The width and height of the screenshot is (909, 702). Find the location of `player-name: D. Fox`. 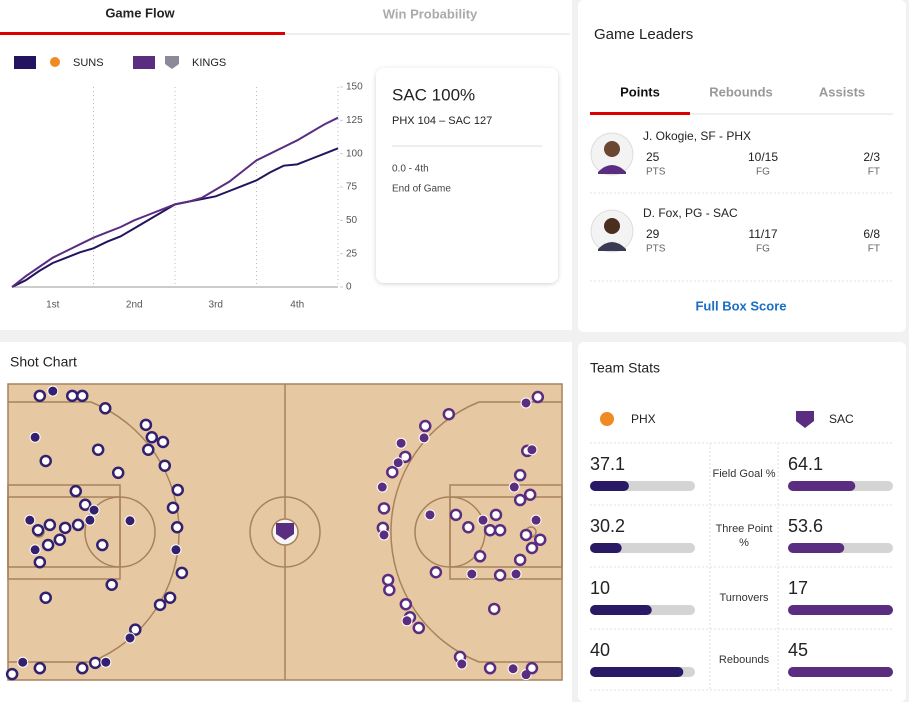

player-name: D. Fox is located at coordinates (660, 213).